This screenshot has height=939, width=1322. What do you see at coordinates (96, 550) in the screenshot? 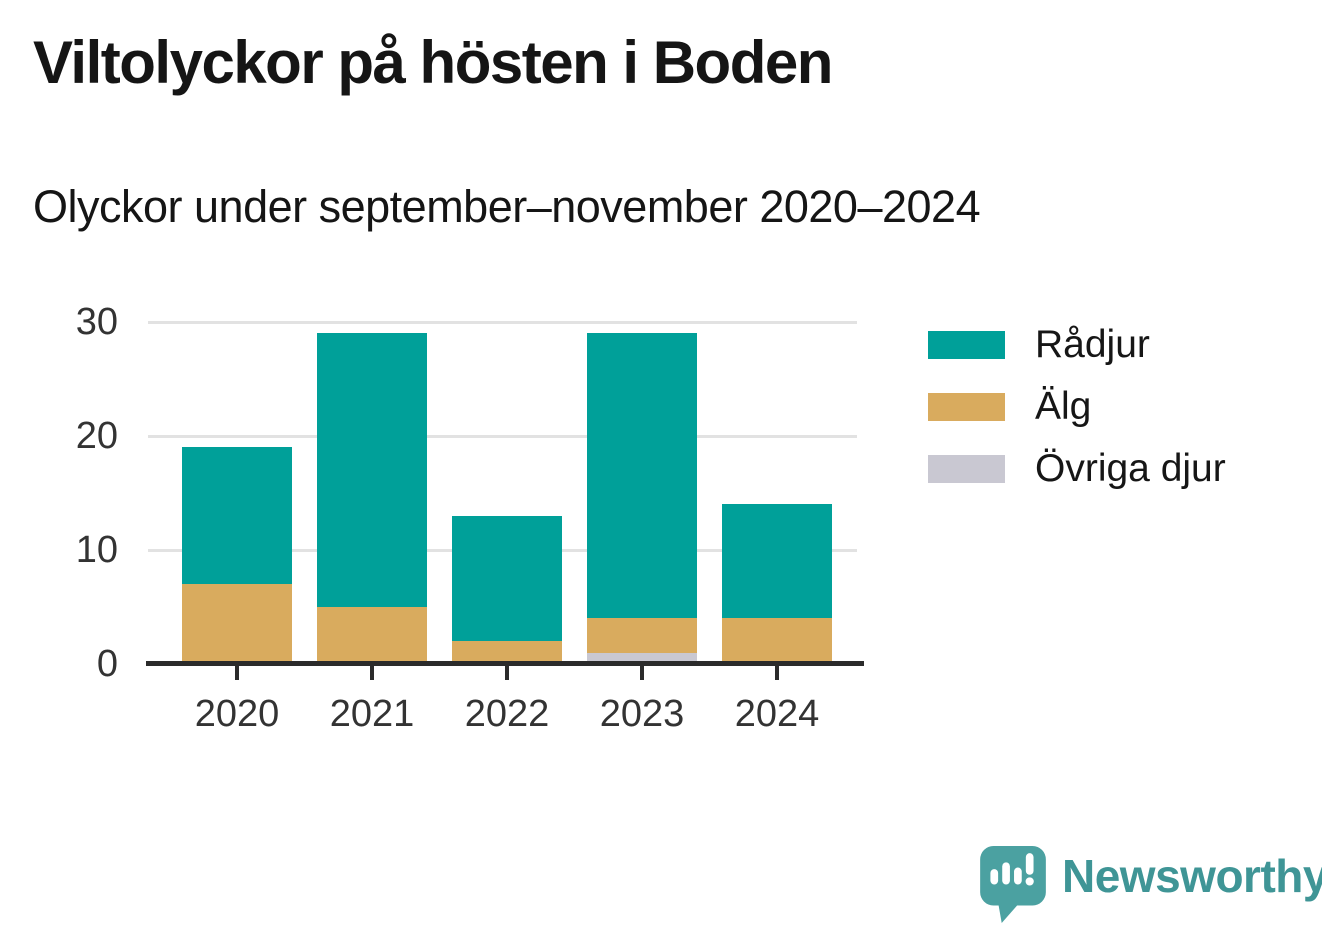
I see `y-axis-tick-label: 10` at bounding box center [96, 550].